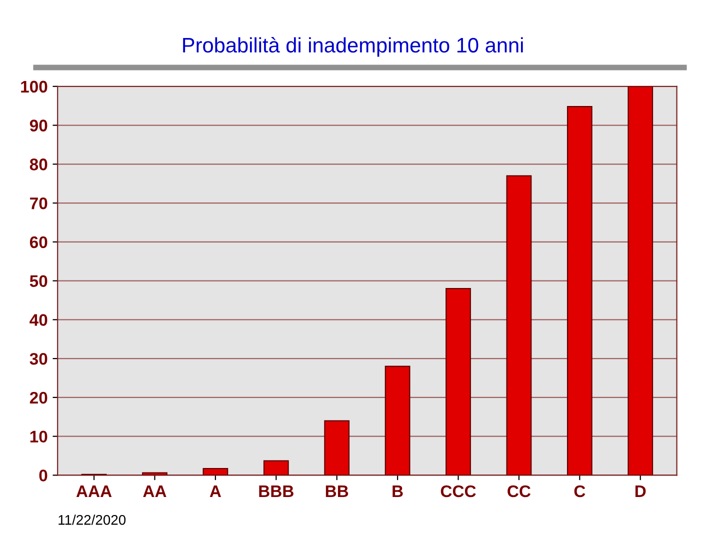 The width and height of the screenshot is (720, 540). I want to click on x-tick-label: B, so click(397, 491).